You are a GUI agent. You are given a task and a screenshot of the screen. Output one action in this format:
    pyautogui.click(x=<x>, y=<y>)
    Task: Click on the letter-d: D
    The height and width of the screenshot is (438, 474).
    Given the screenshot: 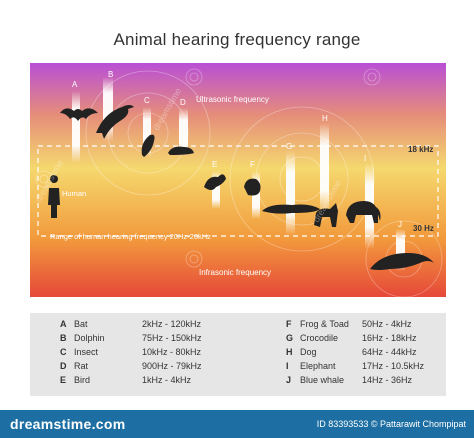 What is the action you would take?
    pyautogui.click(x=183, y=102)
    